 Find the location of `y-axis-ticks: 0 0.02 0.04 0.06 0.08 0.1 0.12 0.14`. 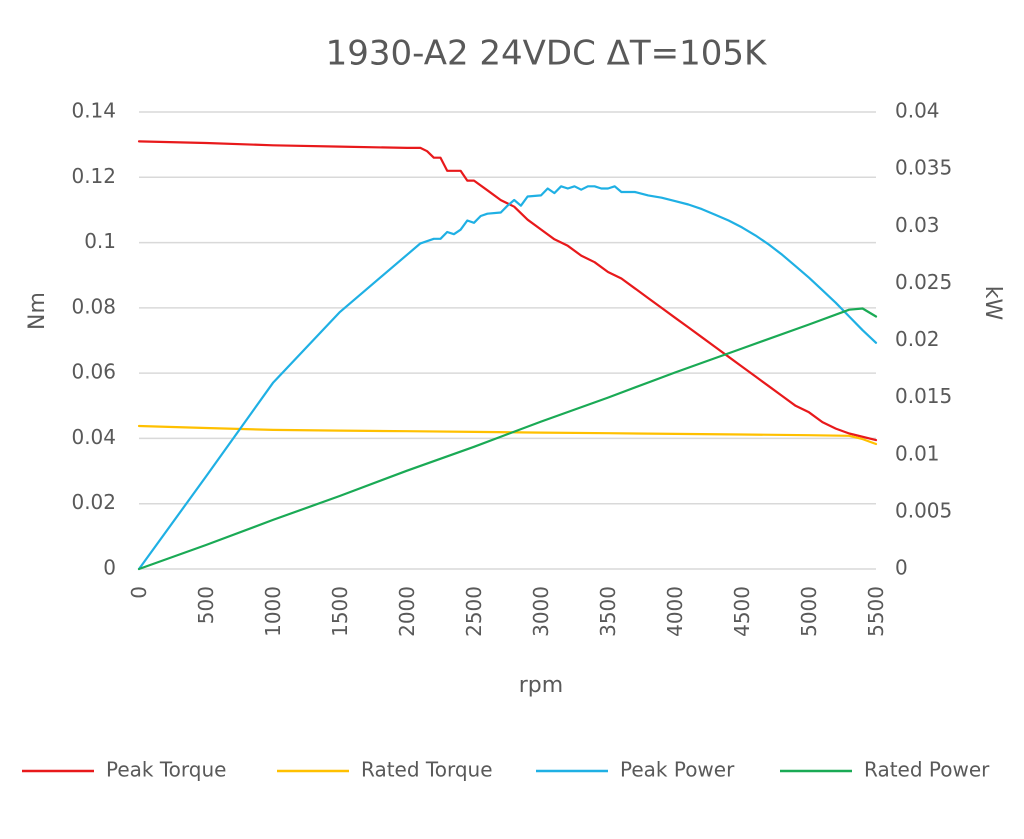

y-axis-ticks: 0 0.02 0.04 0.06 0.08 0.1 0.12 0.14 is located at coordinates (93, 339).